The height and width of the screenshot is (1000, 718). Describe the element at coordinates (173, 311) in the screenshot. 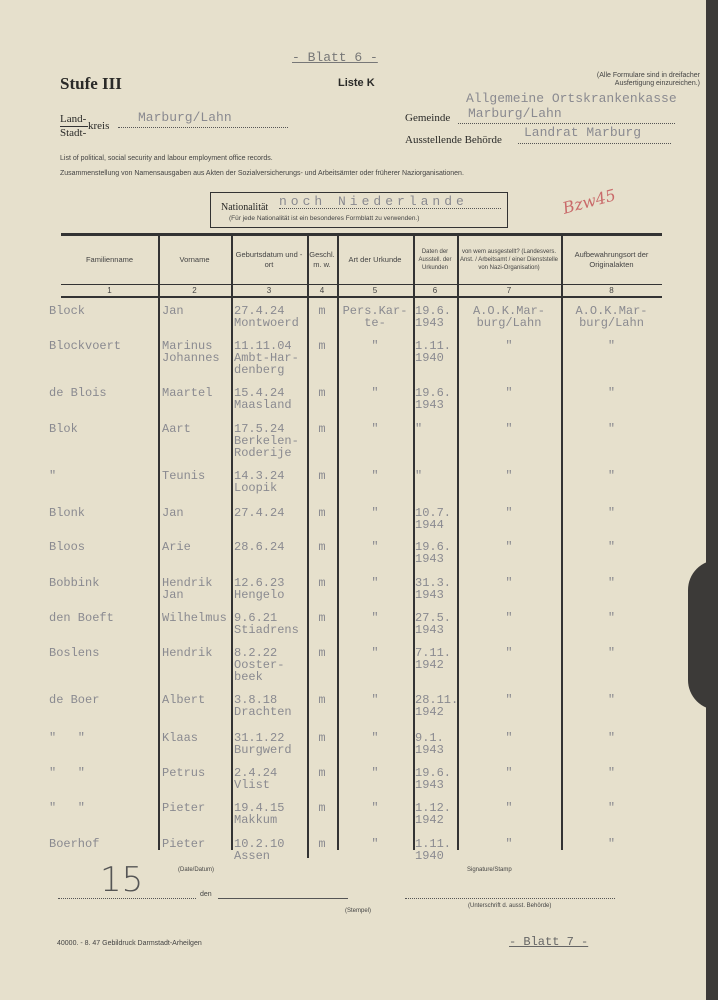

I see `table-cell: Jan` at that location.